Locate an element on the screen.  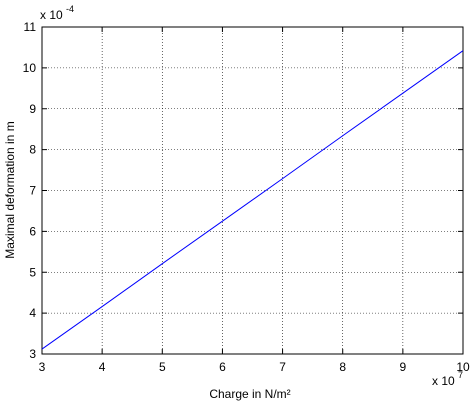
y-multiplier-exponent: -4 is located at coordinates (70, 9).